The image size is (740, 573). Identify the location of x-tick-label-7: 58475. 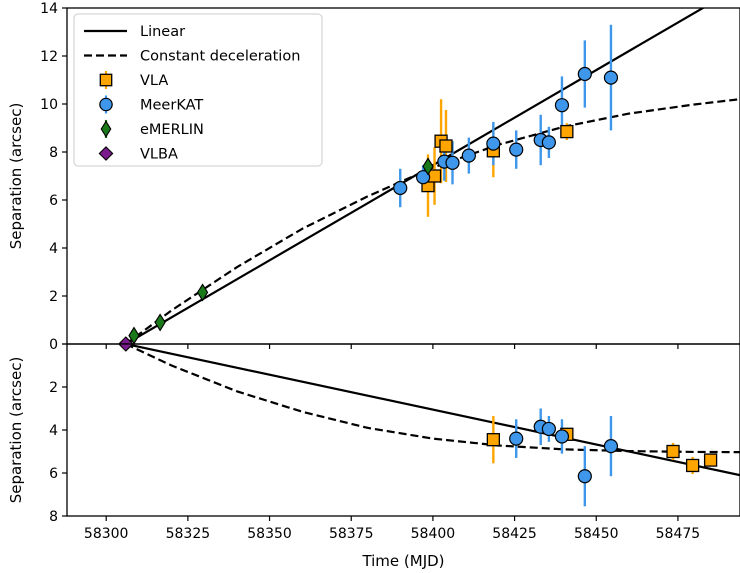
(678, 534).